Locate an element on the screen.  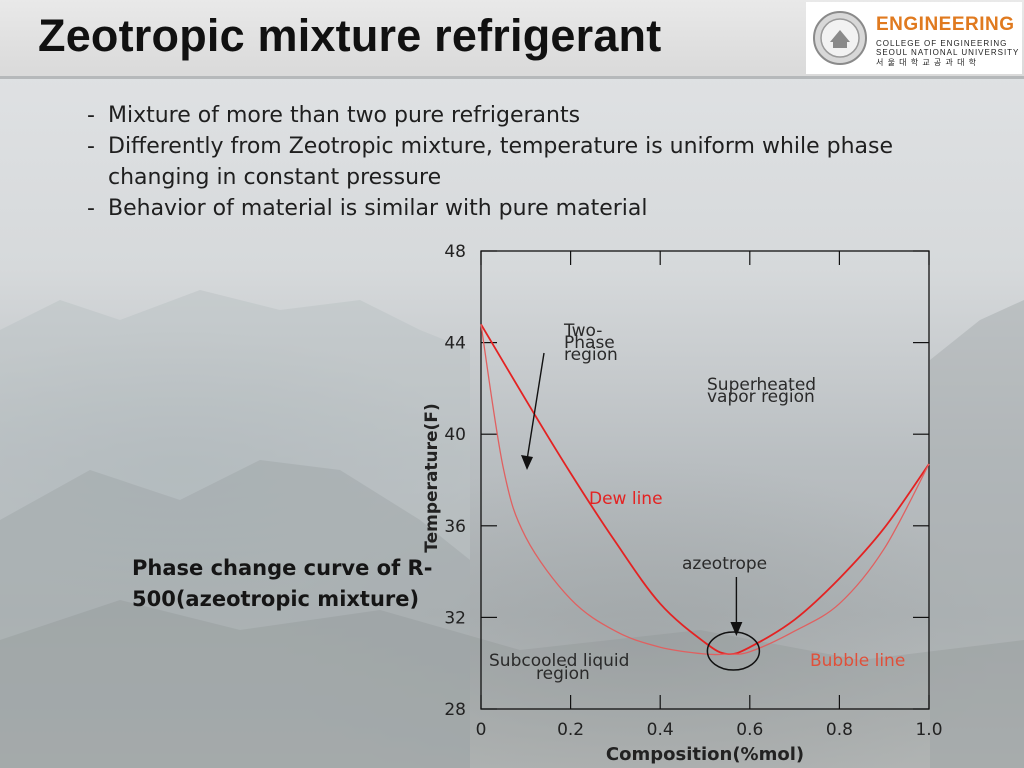
annotation-superheated: Superheated is located at coordinates (761, 385).